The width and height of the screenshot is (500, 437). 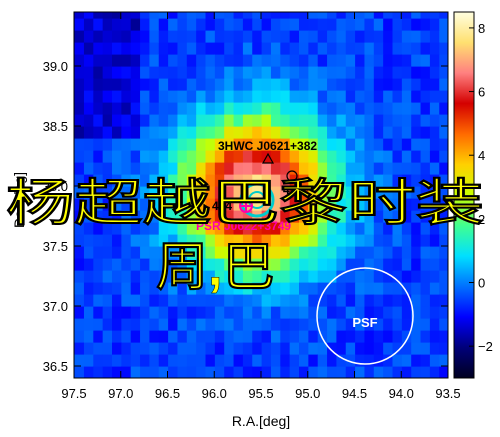 What do you see at coordinates (307, 393) in the screenshot?
I see `x-tick-label: 95.0` at bounding box center [307, 393].